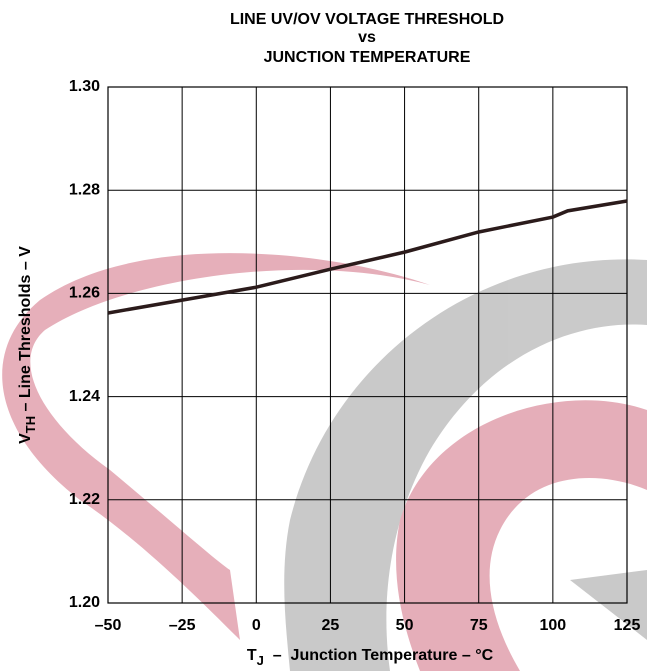 This screenshot has width=647, height=671. I want to click on y-tick-label: 1.30, so click(84, 86).